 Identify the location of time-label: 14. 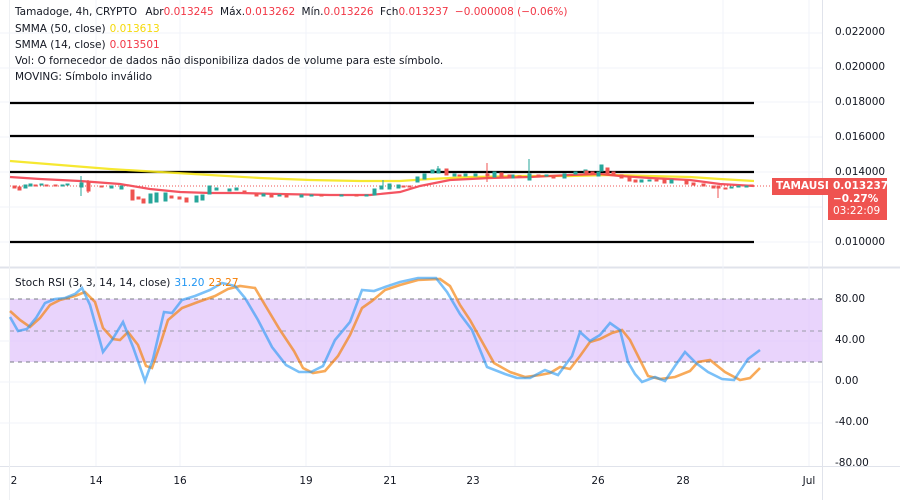
(96, 481).